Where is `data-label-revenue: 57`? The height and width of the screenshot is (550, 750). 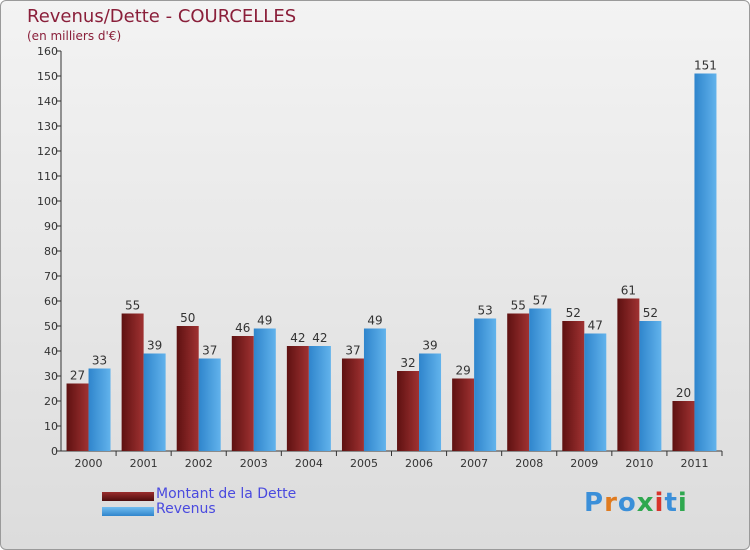
data-label-revenue: 57 is located at coordinates (540, 301).